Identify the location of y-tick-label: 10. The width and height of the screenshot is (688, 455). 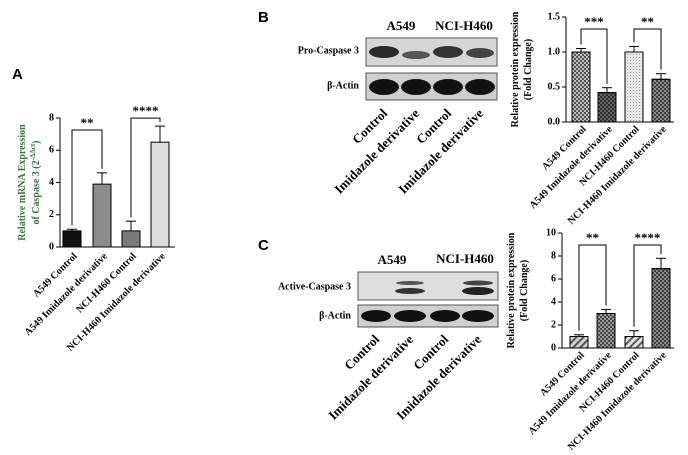
(551, 232).